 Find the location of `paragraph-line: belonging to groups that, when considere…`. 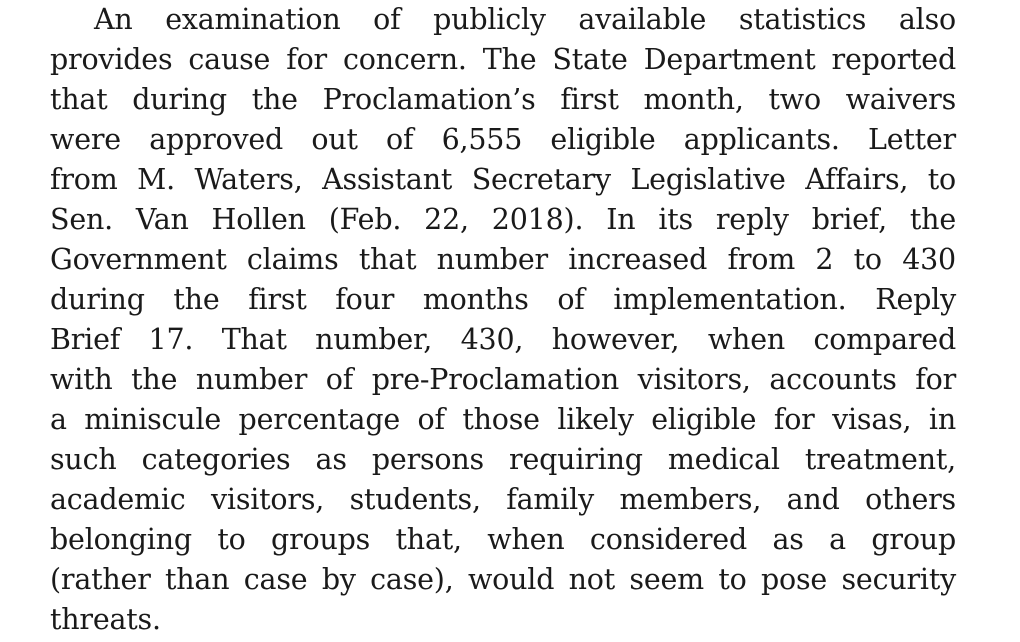

paragraph-line: belonging to groups that, when considere… is located at coordinates (503, 539).